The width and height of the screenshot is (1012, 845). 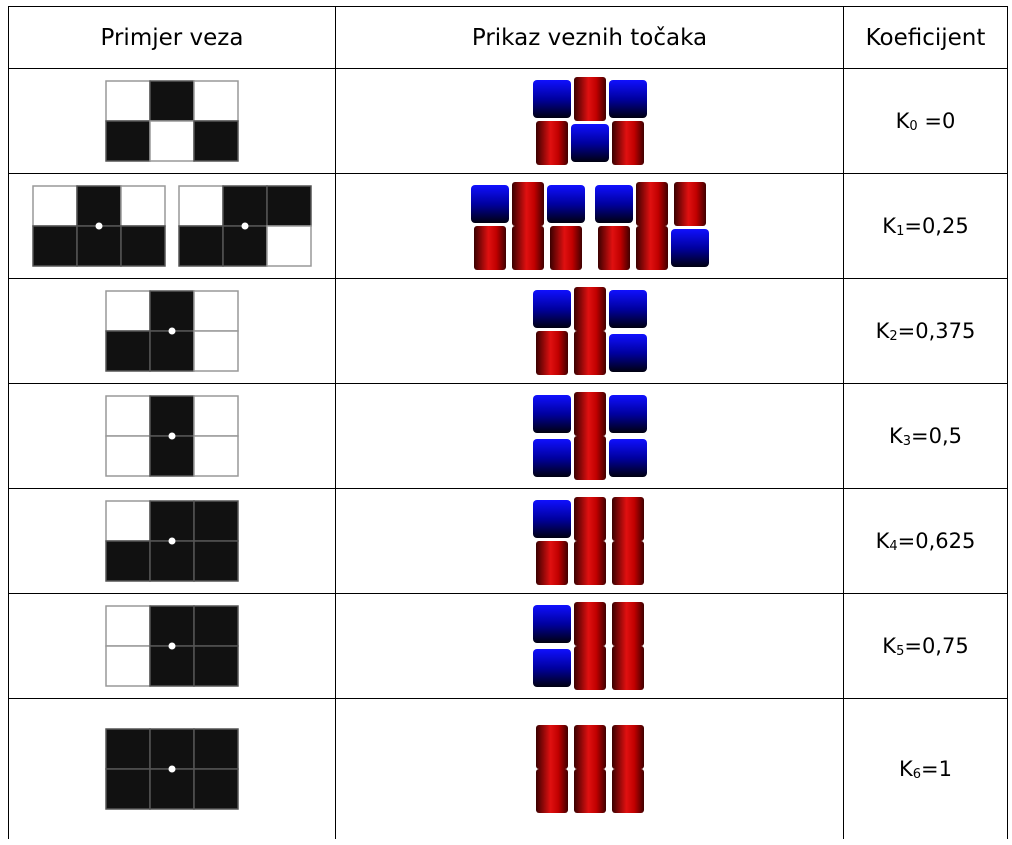 I want to click on coefficient-cell: K1=0,25, so click(x=925, y=226).